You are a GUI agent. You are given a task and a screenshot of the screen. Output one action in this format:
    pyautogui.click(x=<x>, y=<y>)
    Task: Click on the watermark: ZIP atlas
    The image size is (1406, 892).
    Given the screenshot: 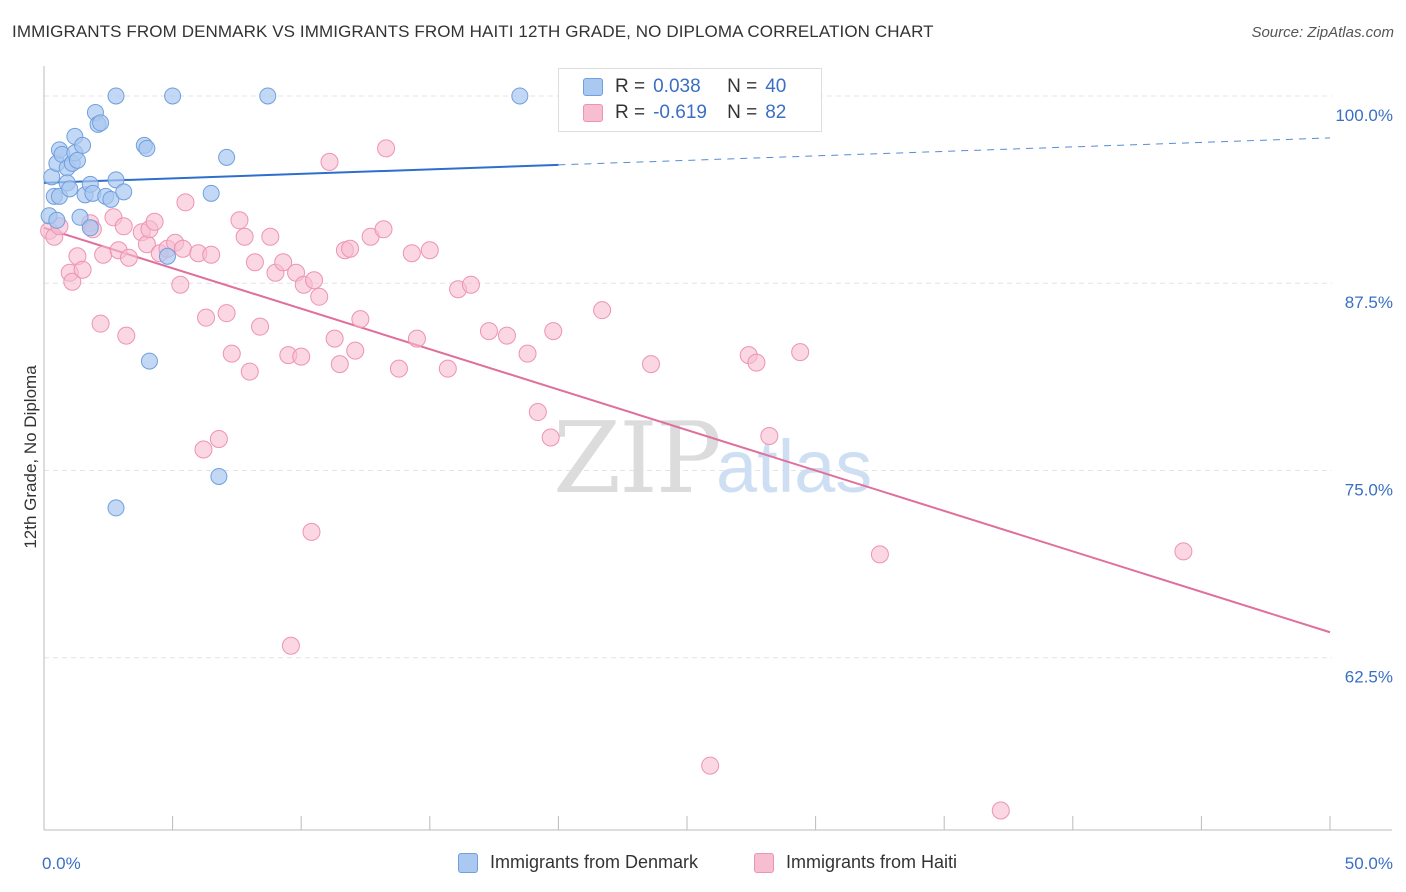 What is the action you would take?
    pyautogui.click(x=712, y=459)
    